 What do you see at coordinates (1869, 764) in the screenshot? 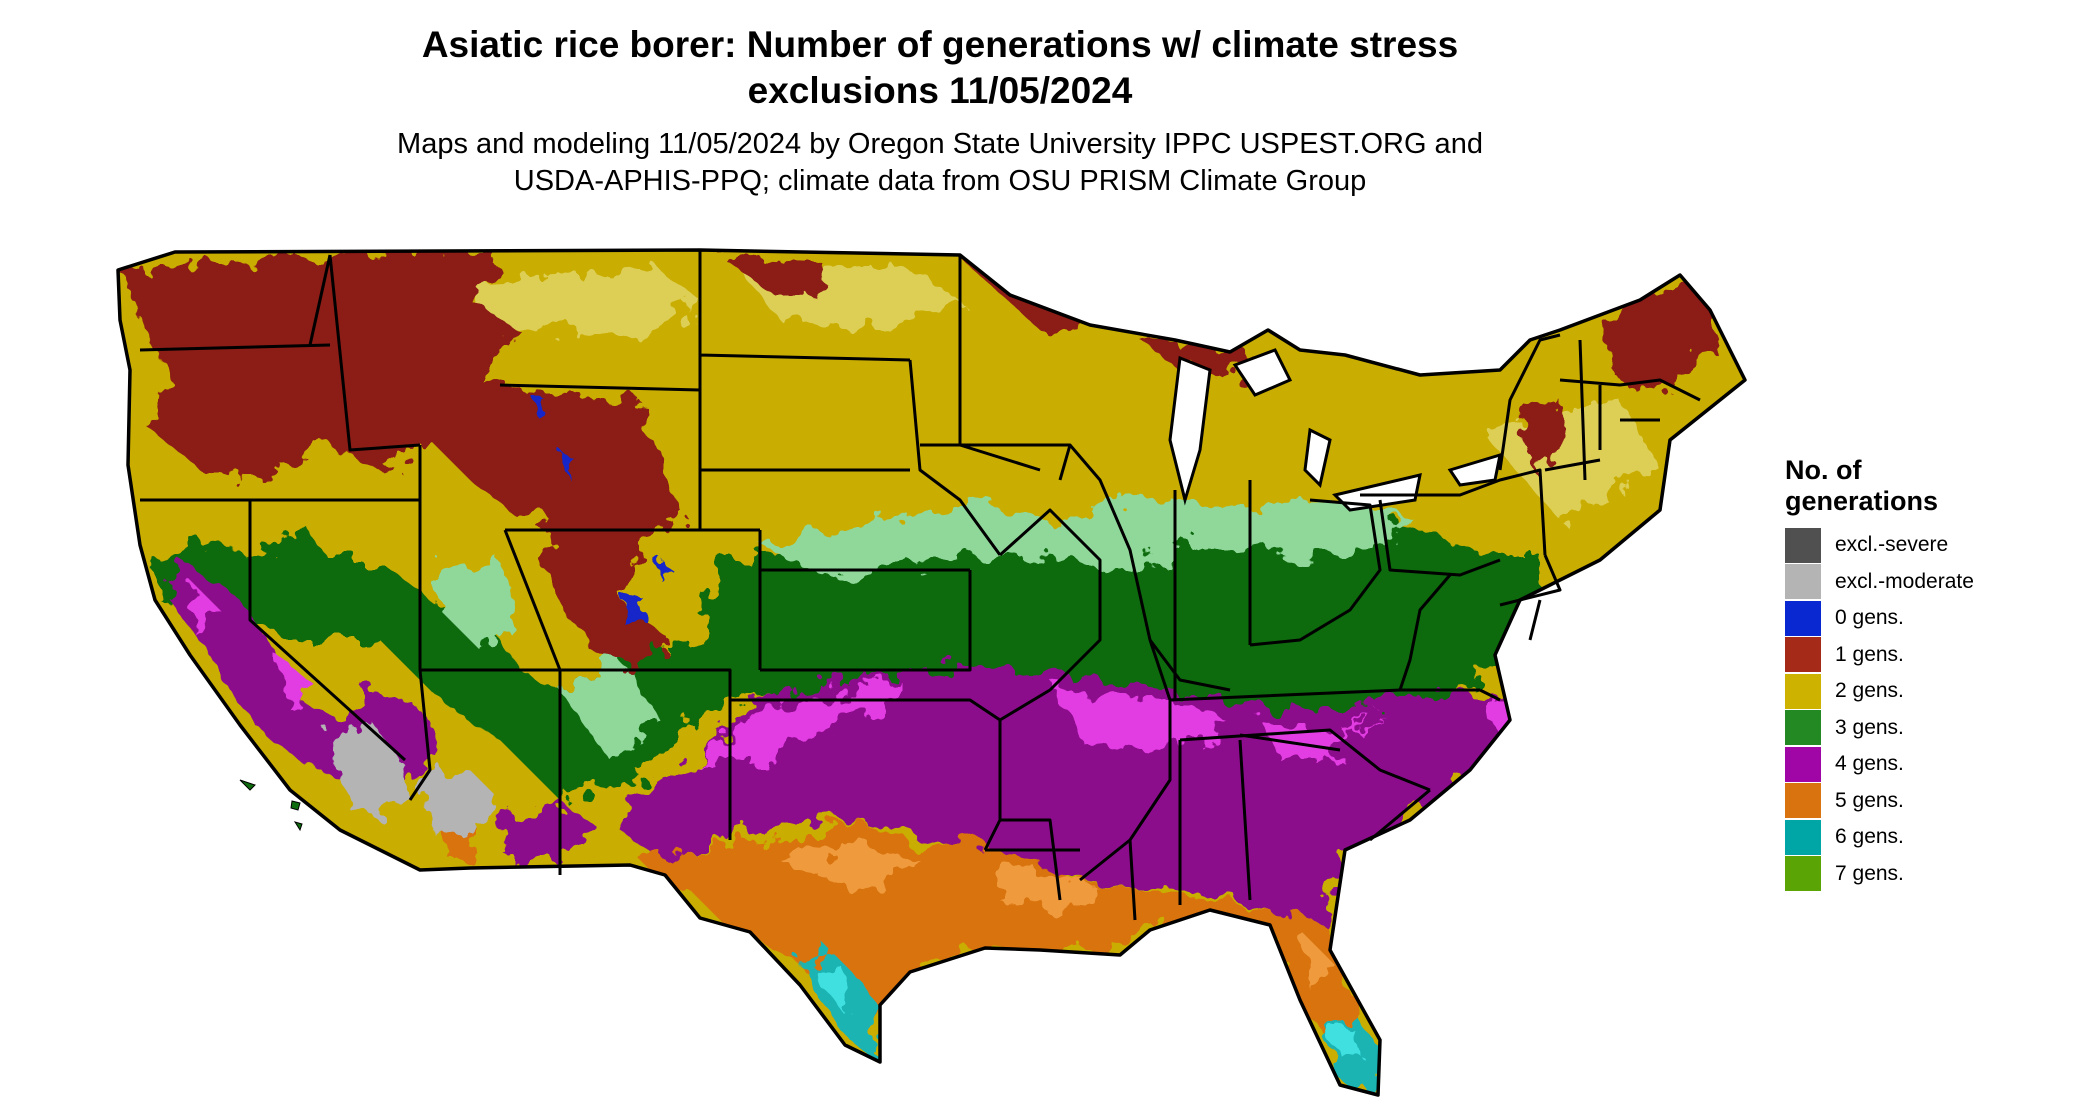
I see `legend-label: 4 gens.` at bounding box center [1869, 764].